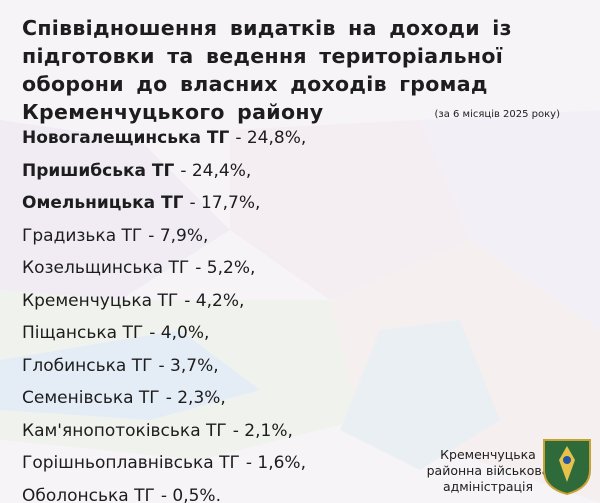 The height and width of the screenshot is (503, 600). I want to click on list-item: Семенівська ТГ - 2,3%,, so click(164, 398).